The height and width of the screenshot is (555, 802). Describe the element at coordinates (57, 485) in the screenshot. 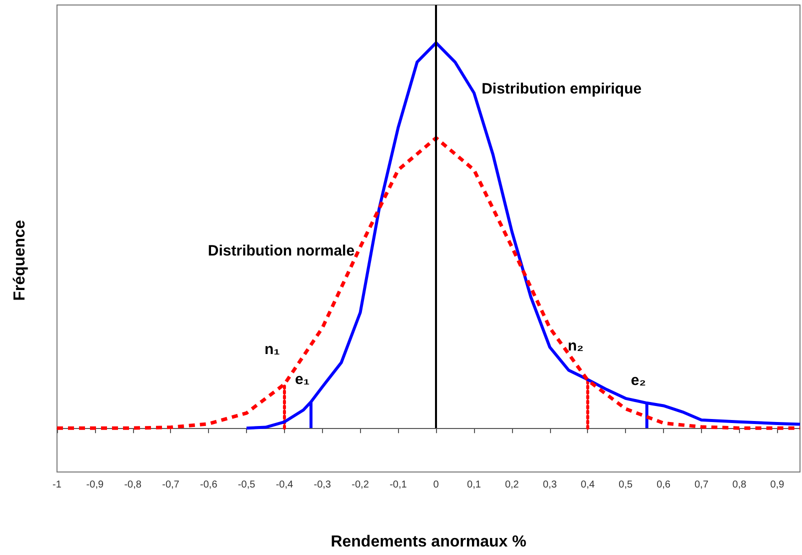

I see `x-tick-label: -1` at that location.